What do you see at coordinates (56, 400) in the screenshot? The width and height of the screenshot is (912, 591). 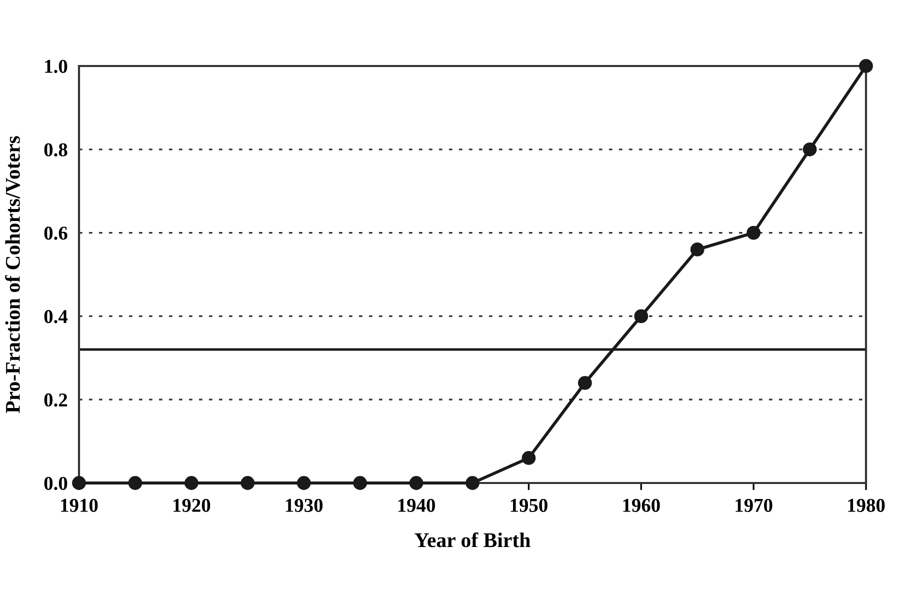 I see `y-tick-label: 0.2` at bounding box center [56, 400].